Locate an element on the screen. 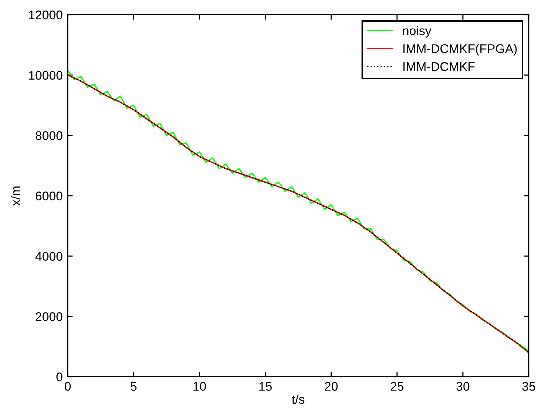  x-tick-label: 35 is located at coordinates (529, 387).